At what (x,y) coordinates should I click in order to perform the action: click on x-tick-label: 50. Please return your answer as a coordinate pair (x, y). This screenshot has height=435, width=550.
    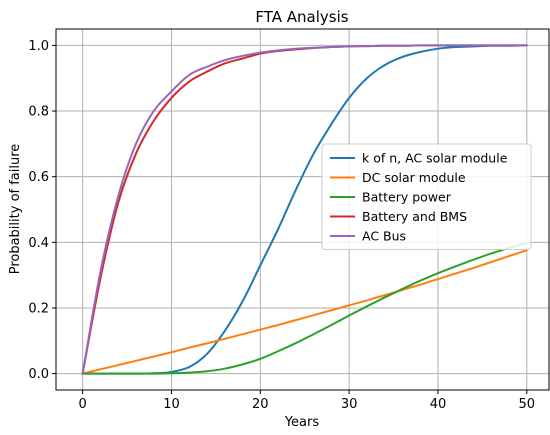
    Looking at the image, I should click on (527, 404).